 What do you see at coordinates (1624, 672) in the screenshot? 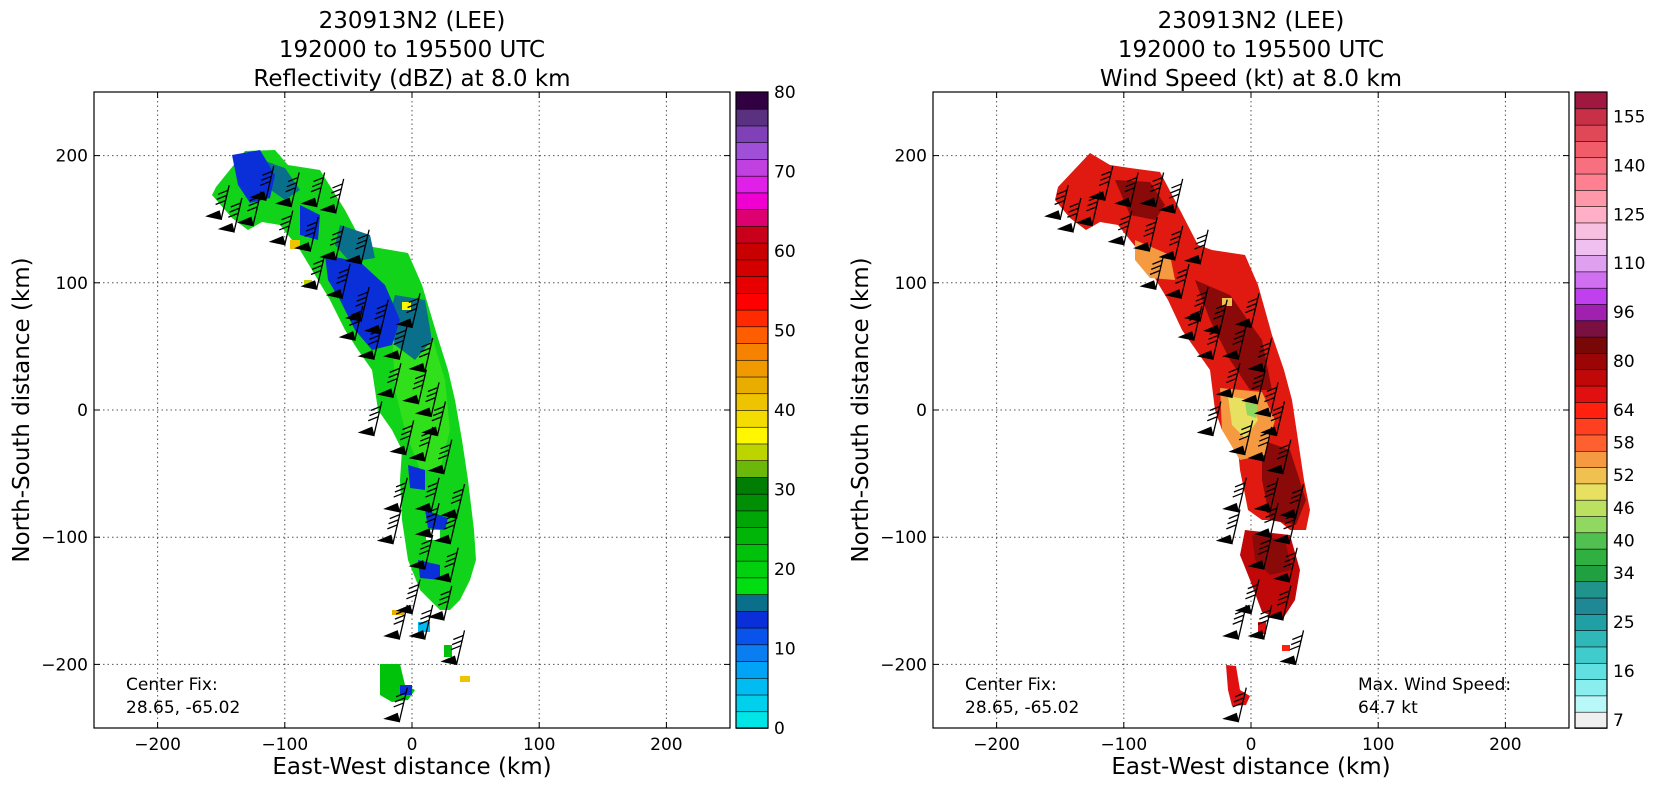
I see `wind-colorbar-label-16: 16` at bounding box center [1624, 672].